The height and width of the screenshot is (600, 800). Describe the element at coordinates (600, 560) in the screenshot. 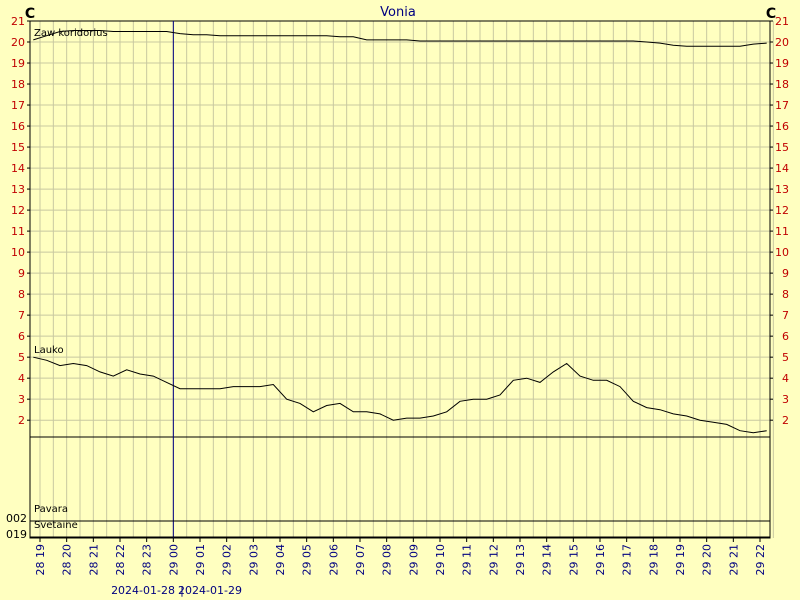

I see `x-tick-label: 29 16` at that location.